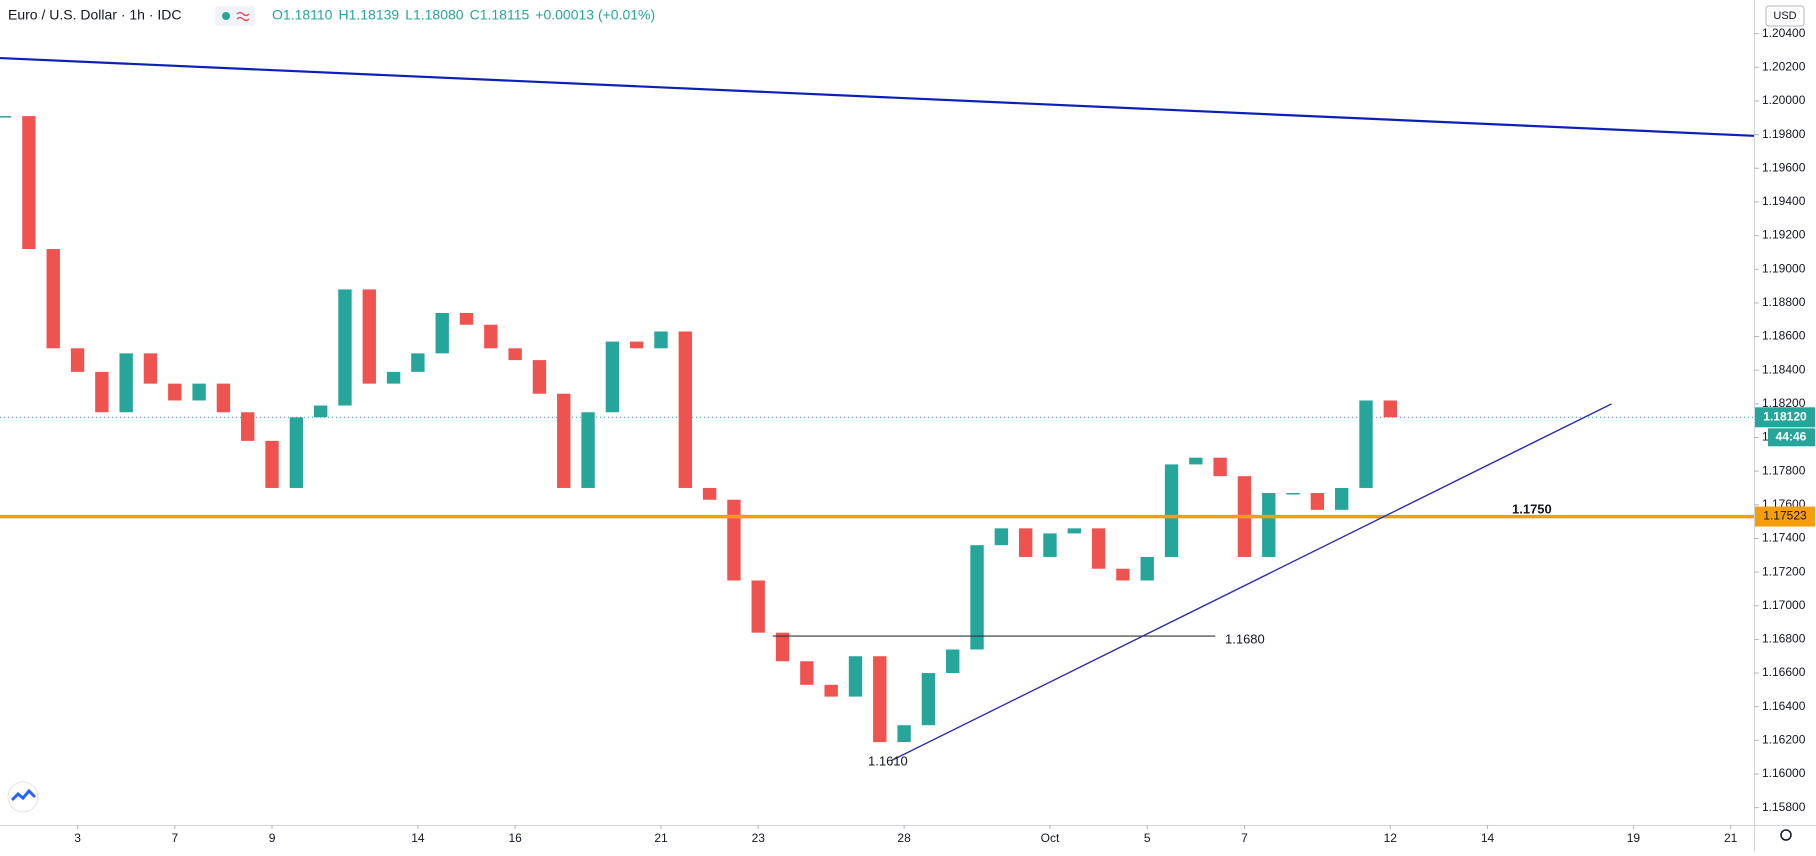 The image size is (1816, 856). What do you see at coordinates (1784, 302) in the screenshot?
I see `y-tick-label: 1.18800` at bounding box center [1784, 302].